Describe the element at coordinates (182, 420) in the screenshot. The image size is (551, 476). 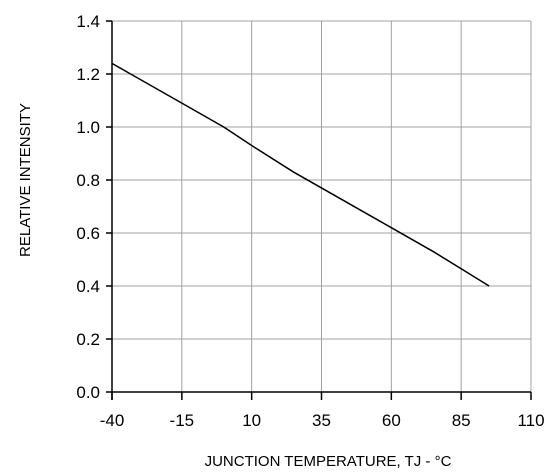
I see `x-tick-label: -15` at that location.